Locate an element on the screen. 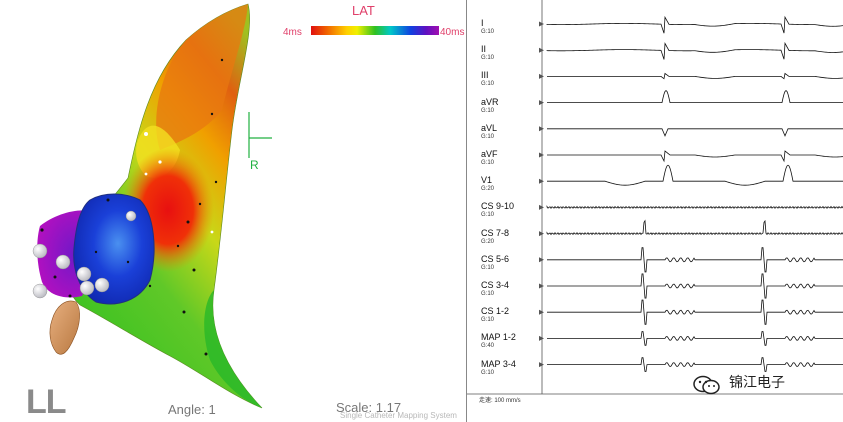 The width and height of the screenshot is (843, 422). channel-label: I is located at coordinates (482, 23).